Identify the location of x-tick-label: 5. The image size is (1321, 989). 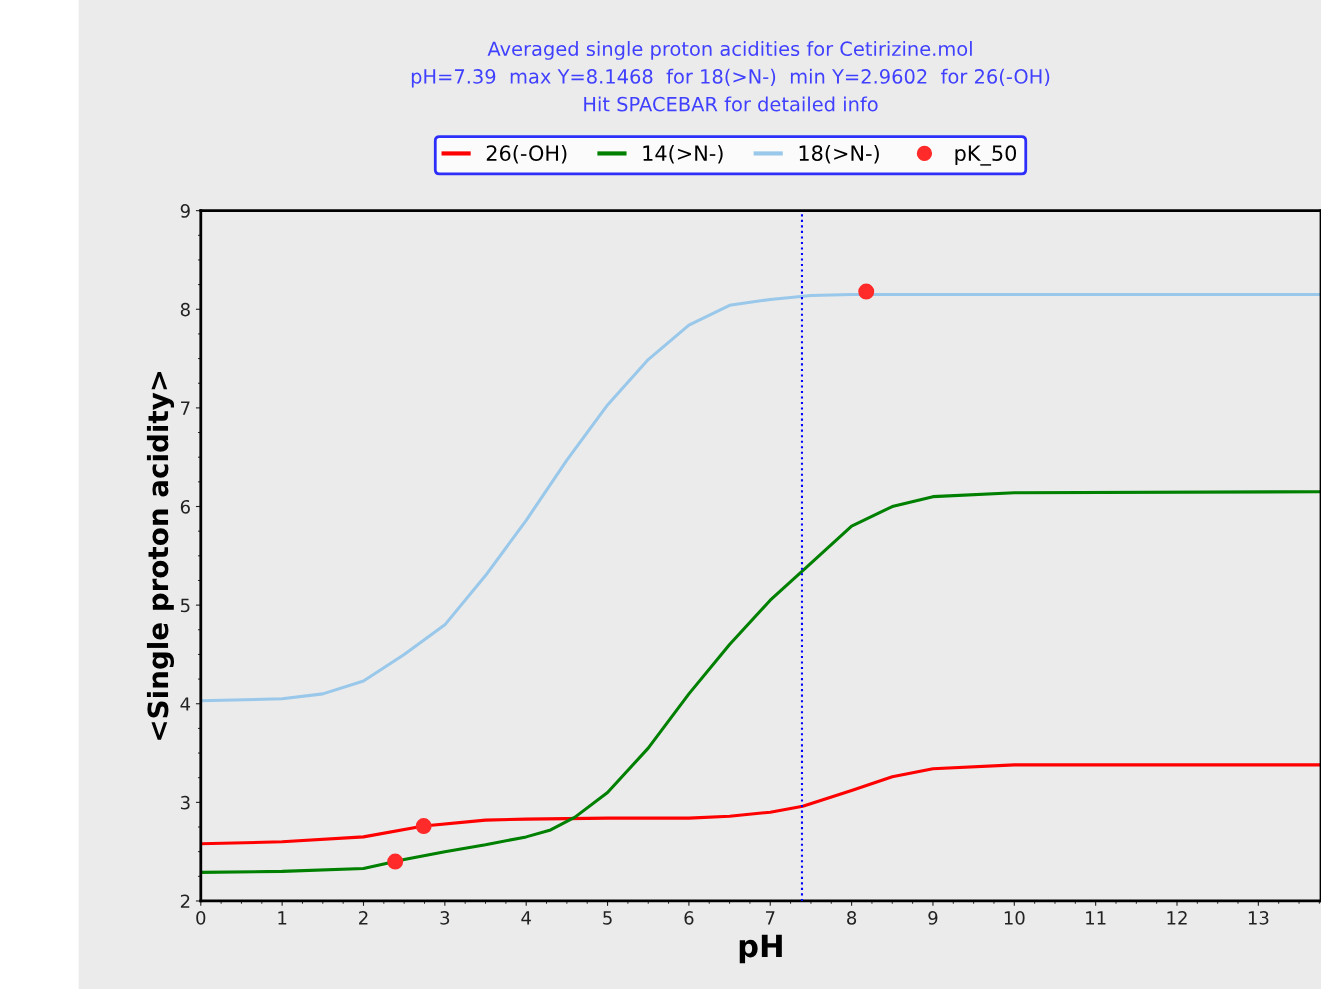
(607, 918).